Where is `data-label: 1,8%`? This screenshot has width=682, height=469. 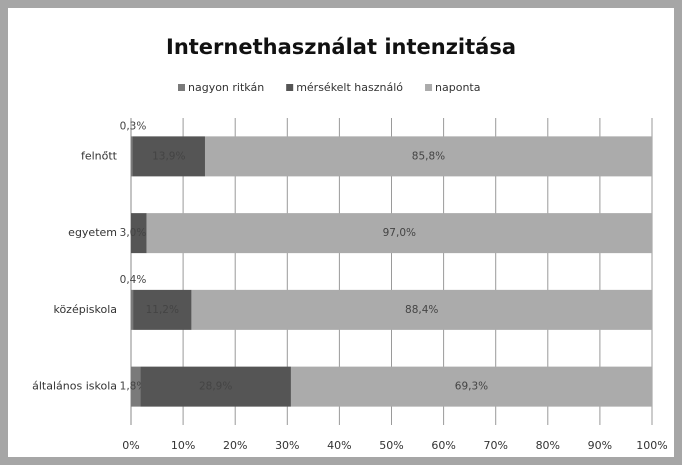 data-label: 1,8% is located at coordinates (133, 387).